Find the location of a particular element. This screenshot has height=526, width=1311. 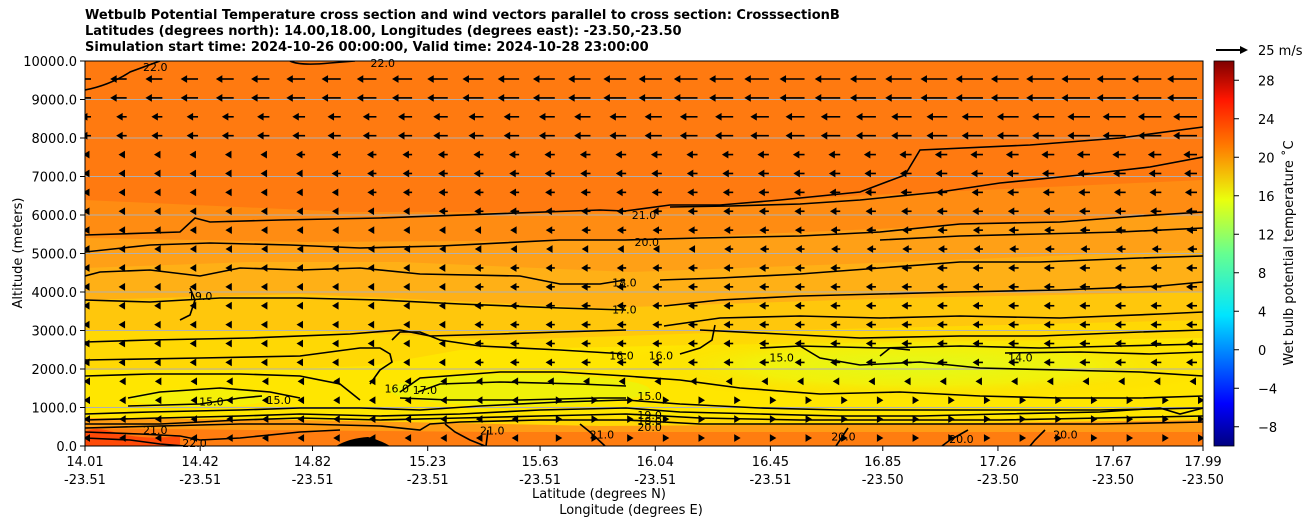

contour-label: 19.0 is located at coordinates (200, 296).